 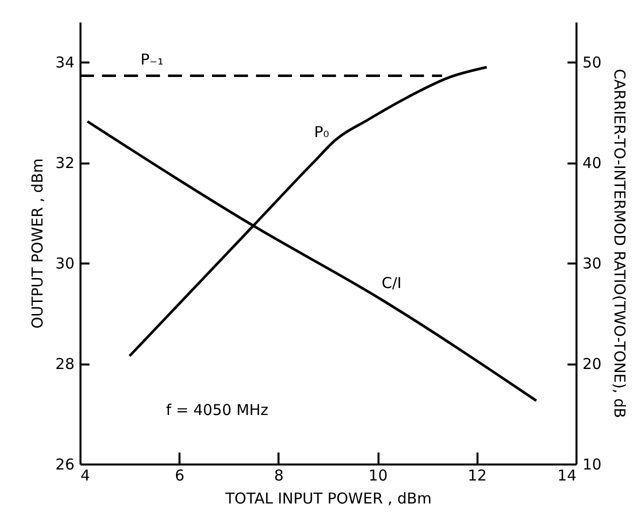 I want to click on y-tick-label: 28, so click(x=64, y=364).